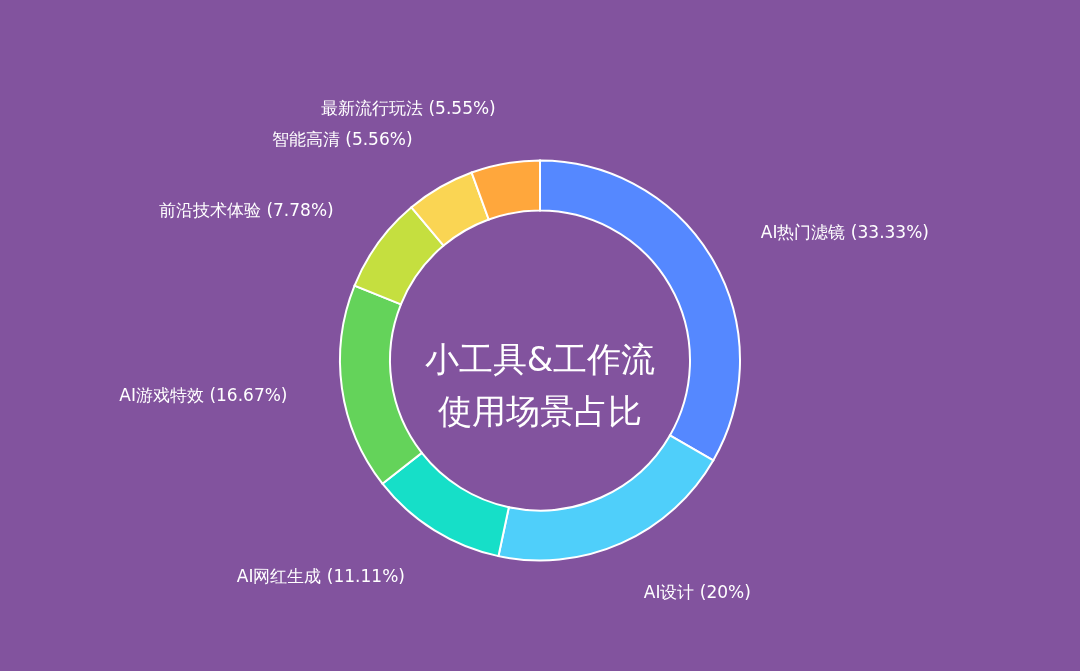 Image resolution: width=1080 pixels, height=671 pixels. What do you see at coordinates (408, 108) in the screenshot?
I see `slice-label: 最新流行玩法 (5.55%)` at bounding box center [408, 108].